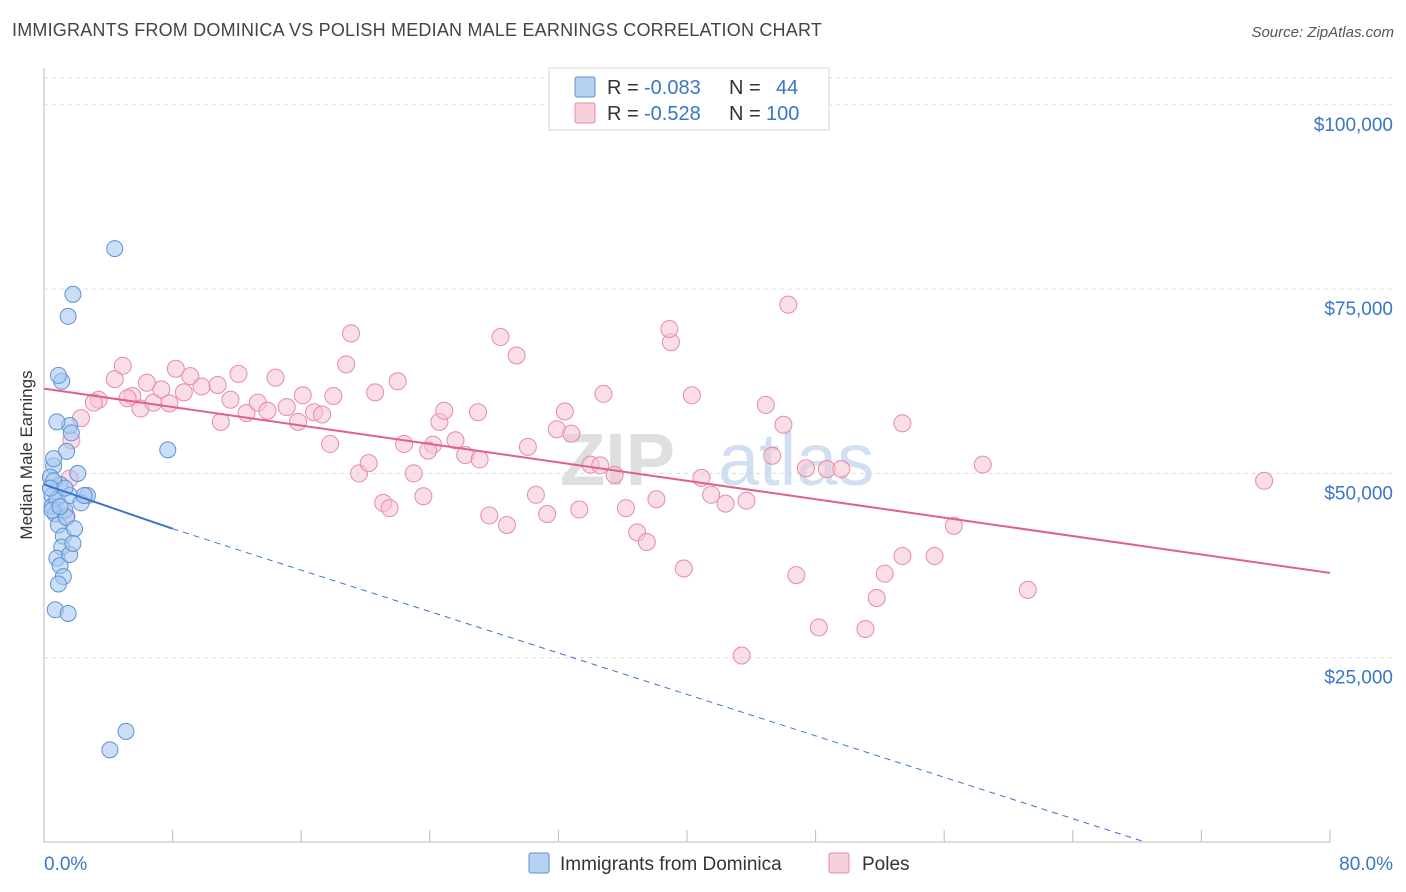 The height and width of the screenshot is (892, 1406). What do you see at coordinates (539, 863) in the screenshot?
I see `bottom-legend-swatch-dominica` at bounding box center [539, 863].